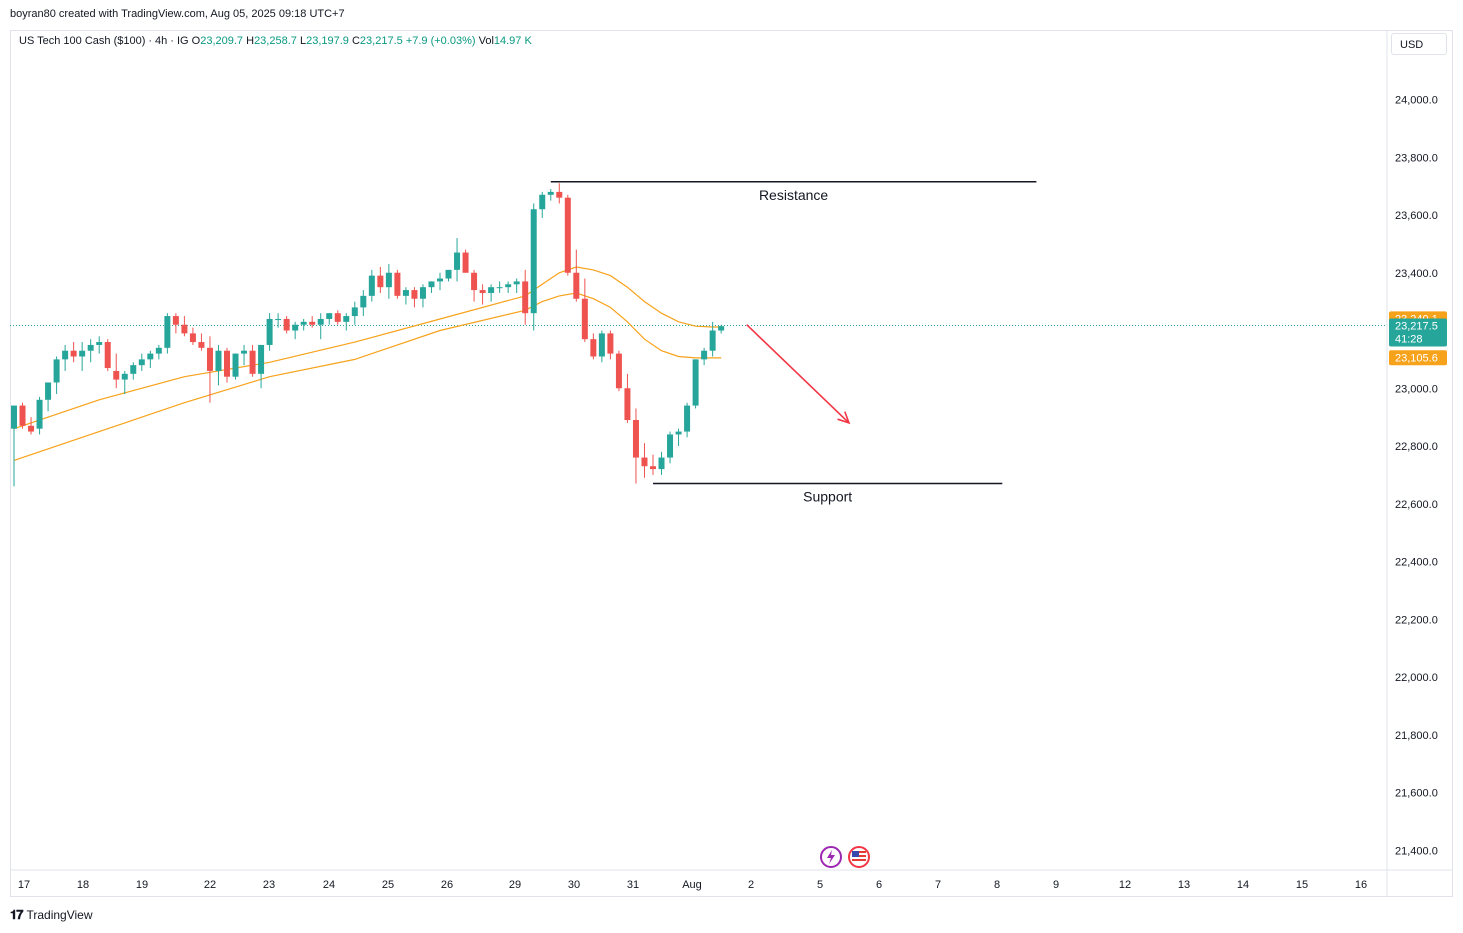  I want to click on x-tick-label: 25, so click(388, 885).